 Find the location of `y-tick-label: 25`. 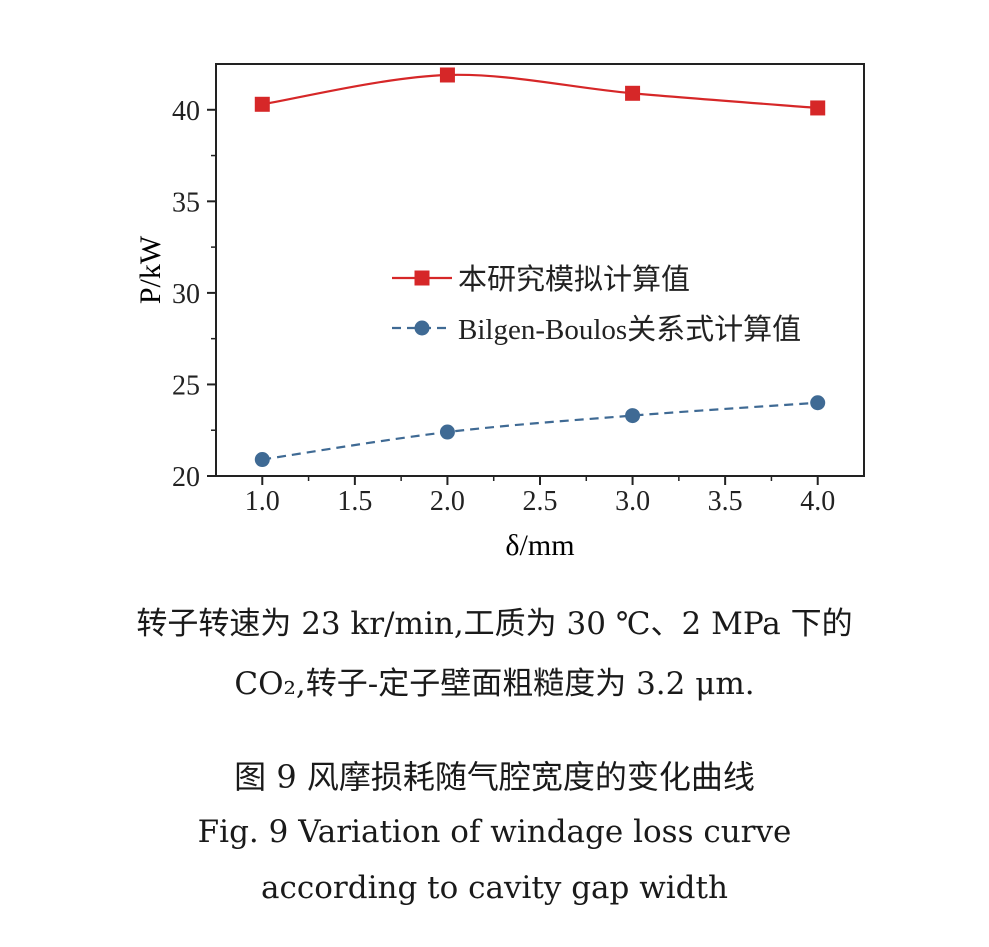

y-tick-label: 25 is located at coordinates (186, 385).